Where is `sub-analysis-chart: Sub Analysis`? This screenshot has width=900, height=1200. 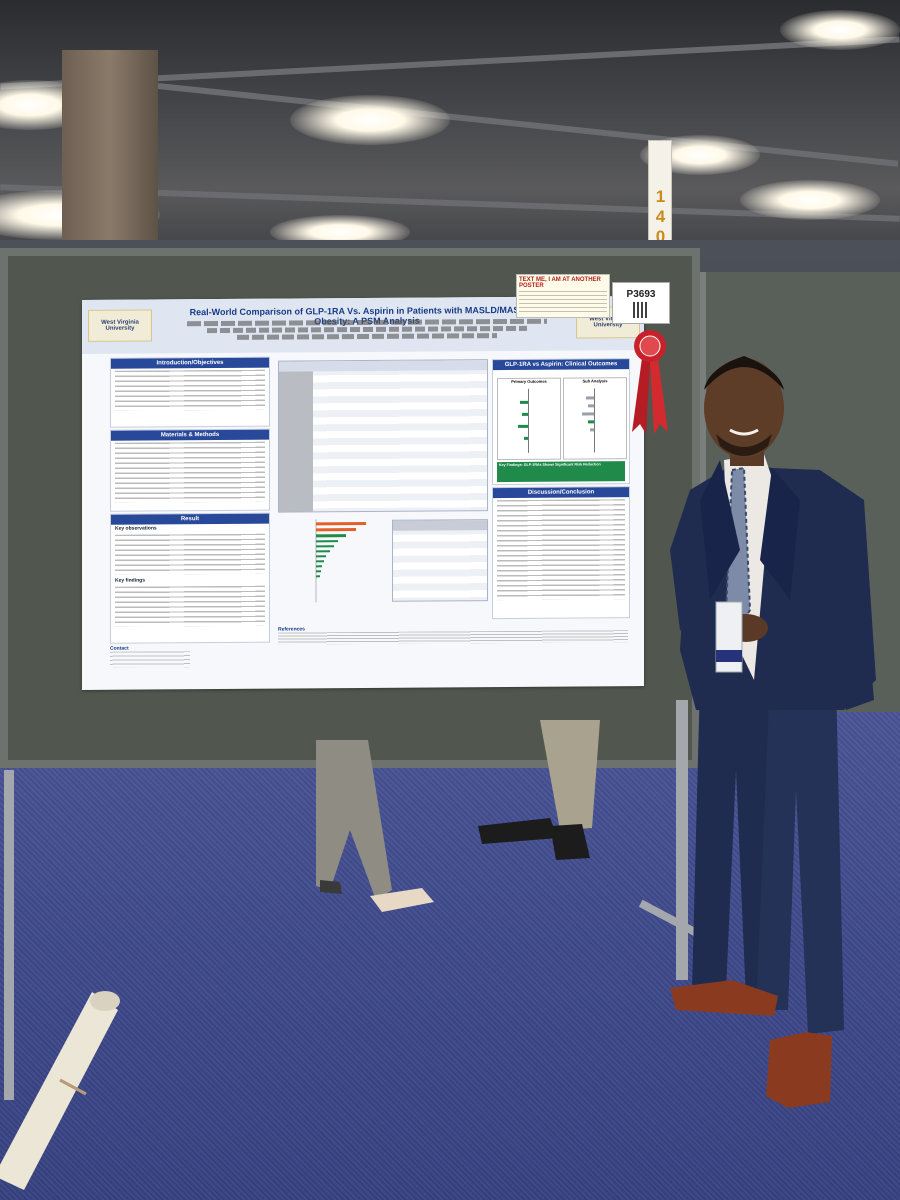 sub-analysis-chart: Sub Analysis is located at coordinates (595, 418).